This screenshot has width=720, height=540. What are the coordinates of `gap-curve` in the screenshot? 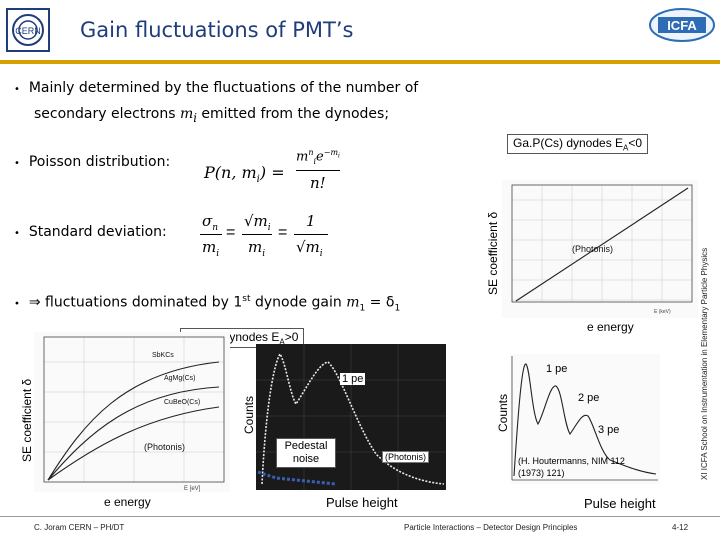 It's located at (602, 244).